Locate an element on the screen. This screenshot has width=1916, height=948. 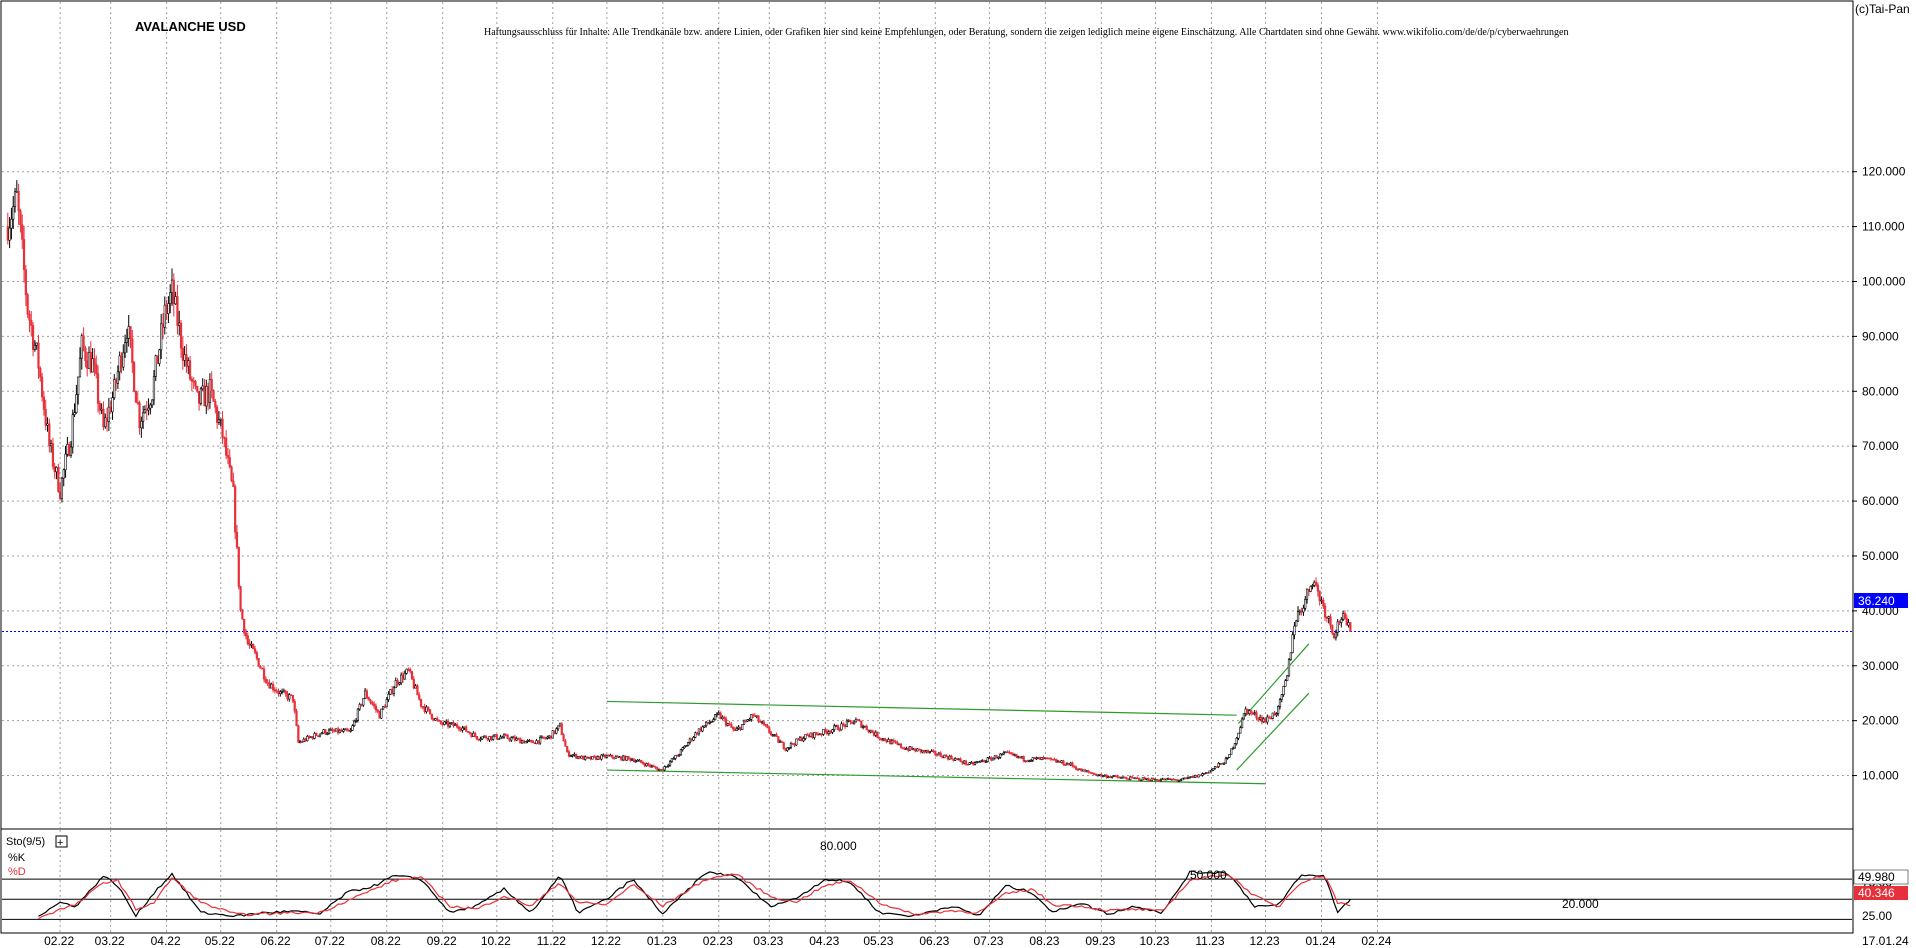
trend-channel-line is located at coordinates (936, 777).